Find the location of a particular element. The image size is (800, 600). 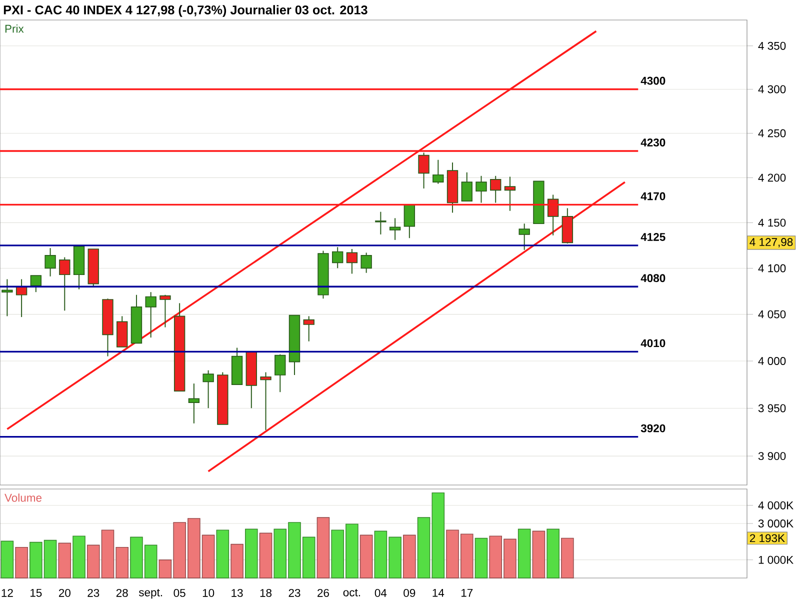

ref-line-label: 4010 is located at coordinates (653, 343).